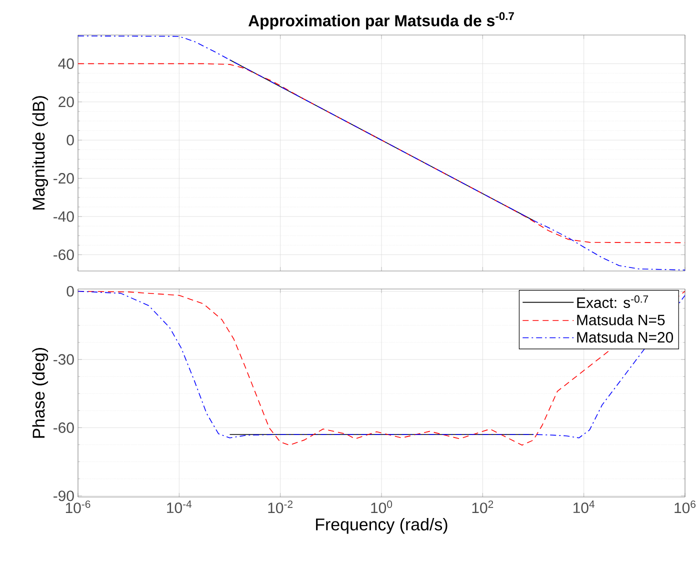  I want to click on y-tick-label: -40, so click(64, 216).